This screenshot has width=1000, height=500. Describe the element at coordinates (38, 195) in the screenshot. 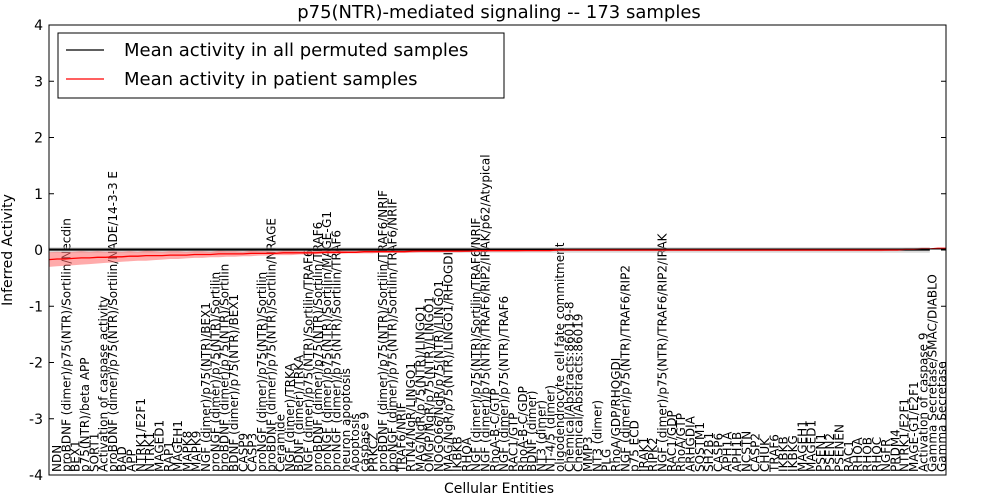

I see `y-tick-label: 1` at that location.